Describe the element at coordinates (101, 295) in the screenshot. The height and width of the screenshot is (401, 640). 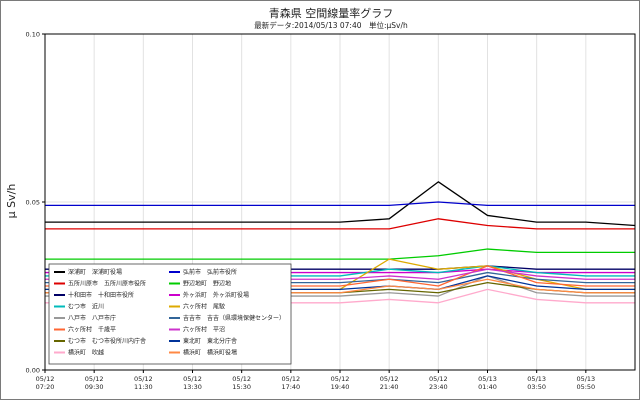
I see `legend-entry: 十和田市 十和田市役所` at that location.